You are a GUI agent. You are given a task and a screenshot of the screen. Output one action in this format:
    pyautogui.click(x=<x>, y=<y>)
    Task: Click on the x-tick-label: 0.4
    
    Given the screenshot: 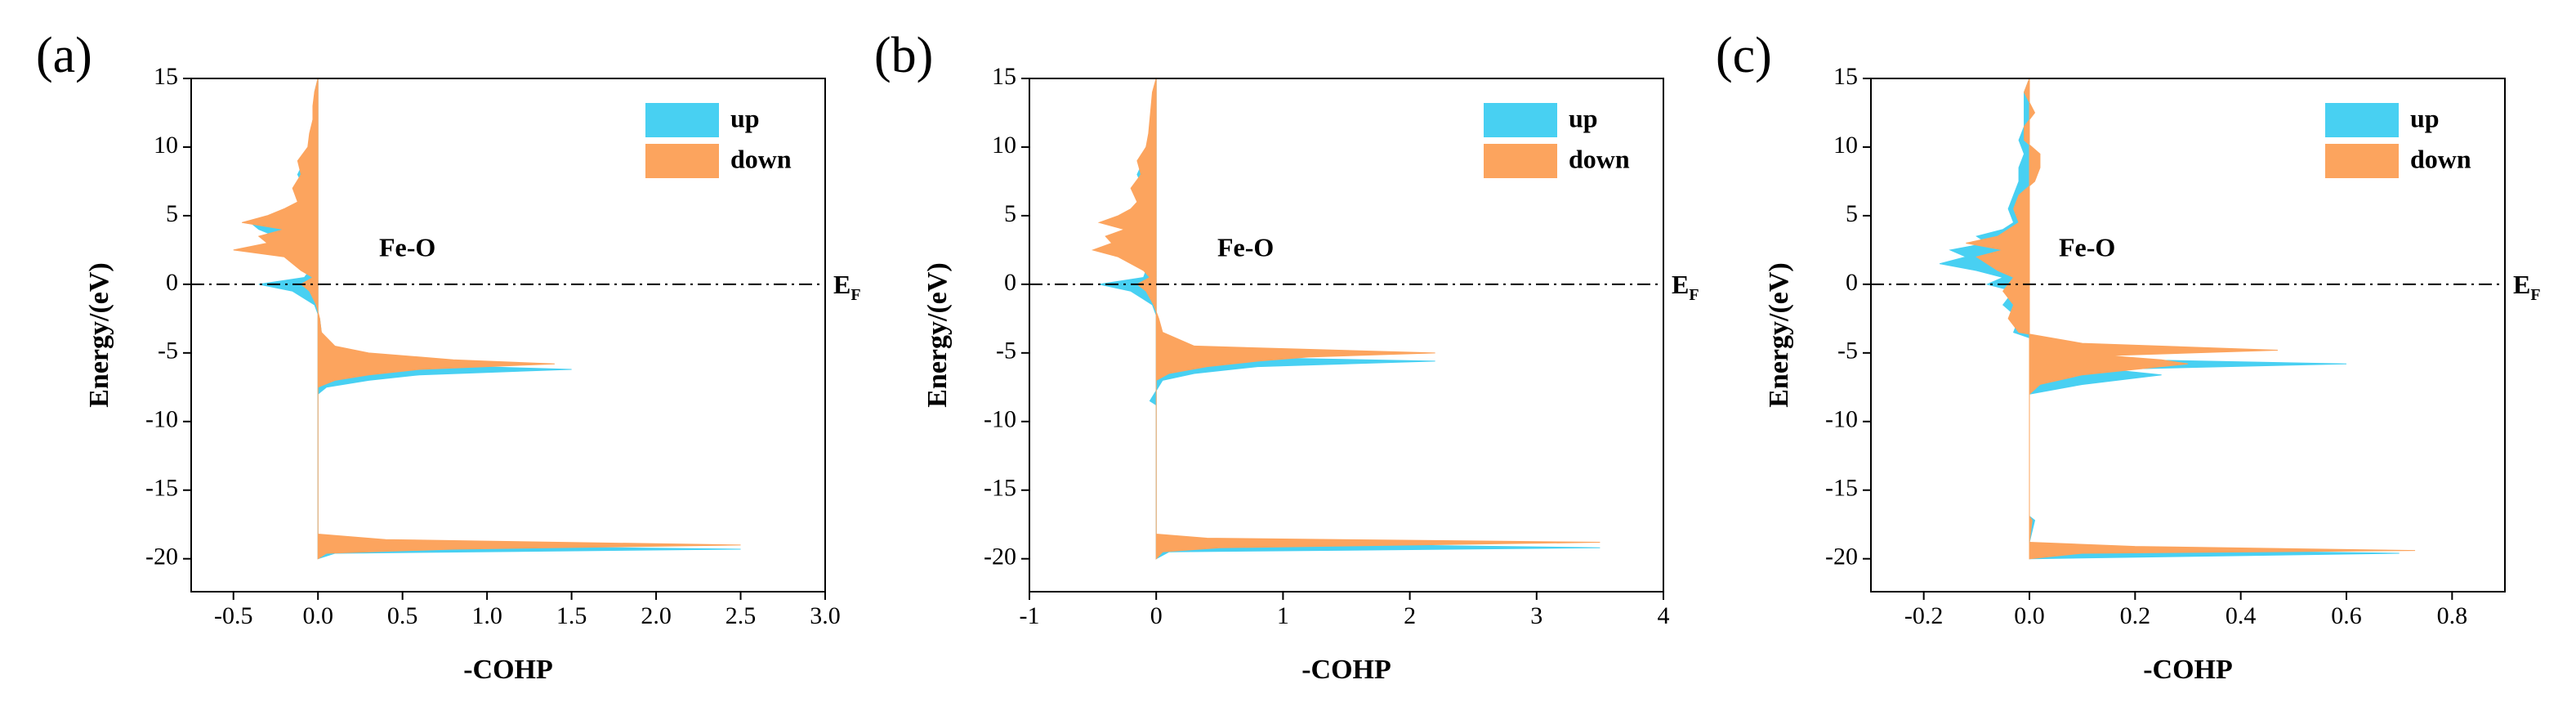 What is the action you would take?
    pyautogui.click(x=2242, y=615)
    